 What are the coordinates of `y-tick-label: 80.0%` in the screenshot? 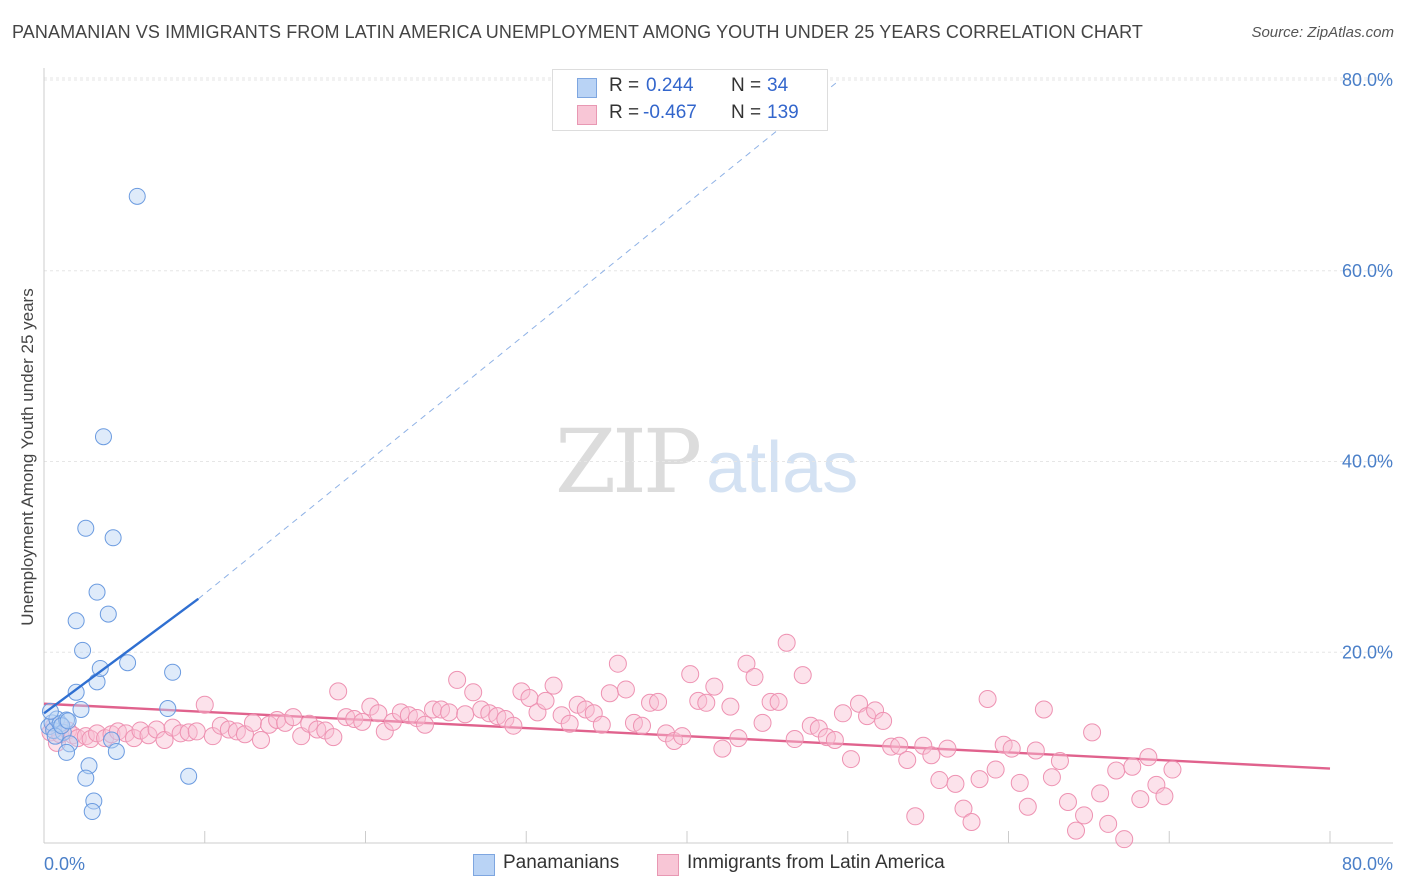 It's located at (1367, 80).